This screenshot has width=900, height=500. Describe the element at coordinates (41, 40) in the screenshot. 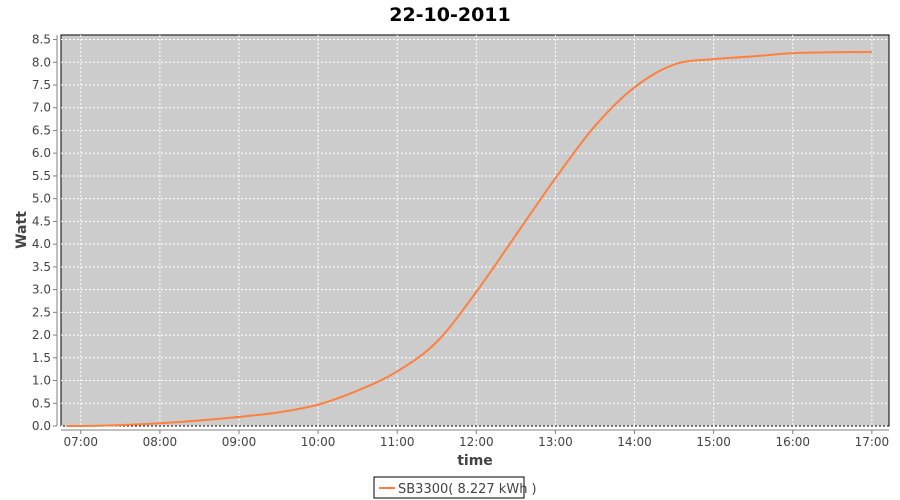

I see `y-tick-label: 8.5` at that location.